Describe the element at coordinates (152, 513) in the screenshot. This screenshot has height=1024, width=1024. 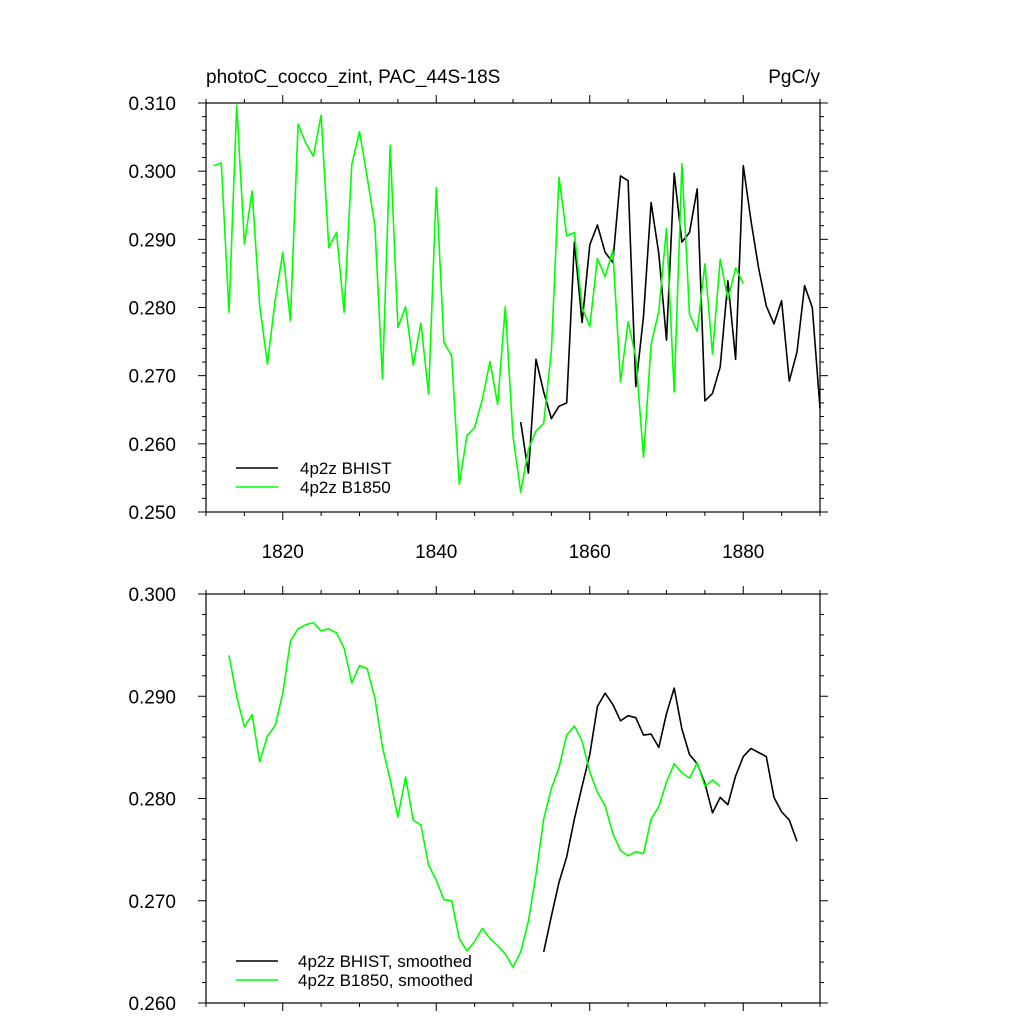
I see `y-tick-label: 0.250` at that location.